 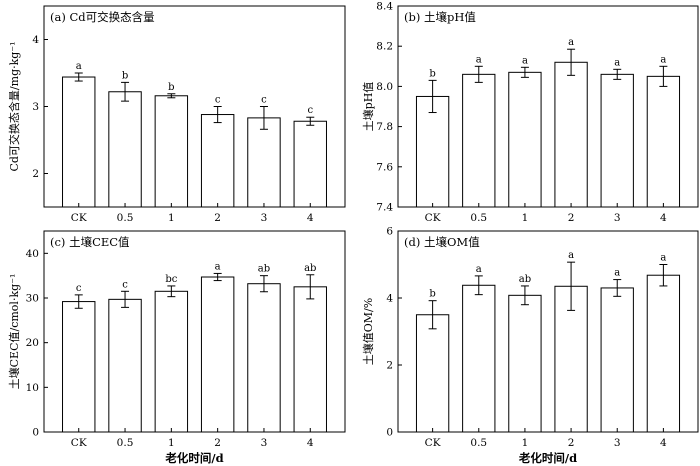 I want to click on y-tick-label: 40, so click(x=32, y=254).